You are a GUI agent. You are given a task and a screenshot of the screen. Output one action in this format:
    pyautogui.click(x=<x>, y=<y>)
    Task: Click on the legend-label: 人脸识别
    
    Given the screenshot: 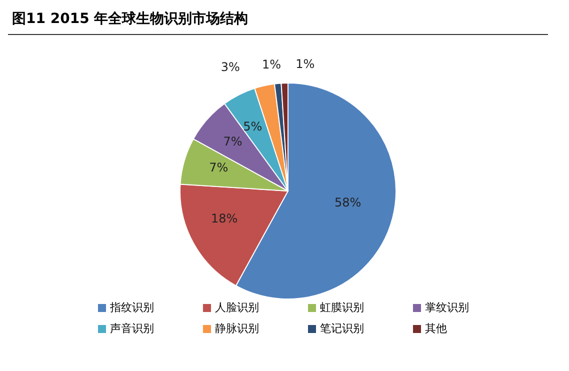 What is the action you would take?
    pyautogui.click(x=237, y=307)
    